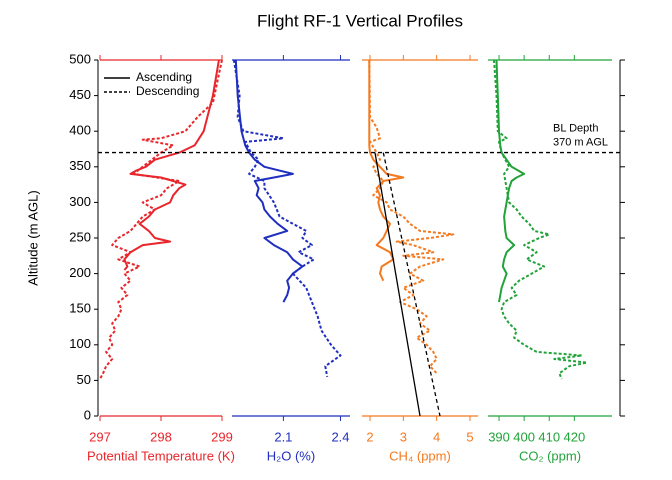 Image resolution: width=672 pixels, height=480 pixels. What do you see at coordinates (80, 236) in the screenshot?
I see `y-tick-label: 250` at bounding box center [80, 236].